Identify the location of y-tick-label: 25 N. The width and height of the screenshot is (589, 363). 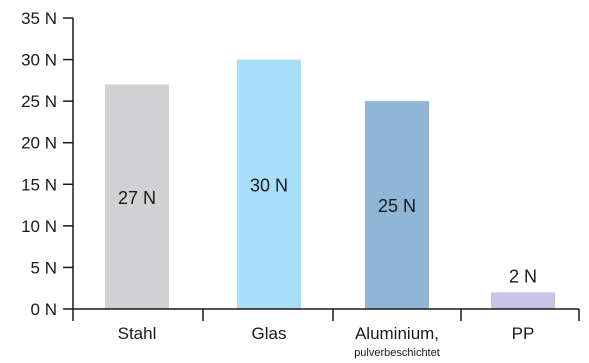
(39, 101).